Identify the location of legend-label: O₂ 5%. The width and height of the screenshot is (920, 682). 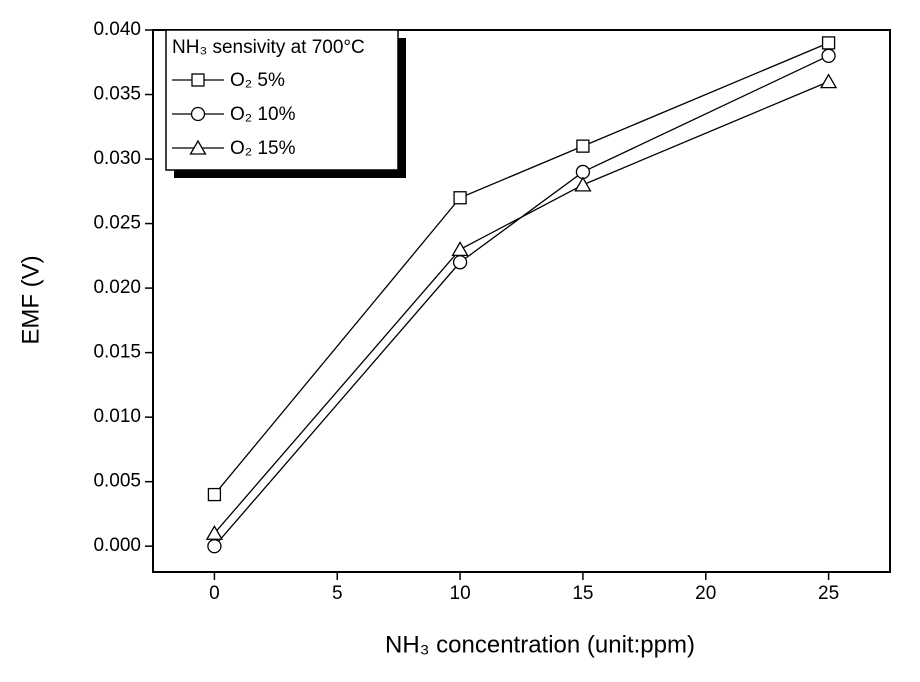
(257, 80).